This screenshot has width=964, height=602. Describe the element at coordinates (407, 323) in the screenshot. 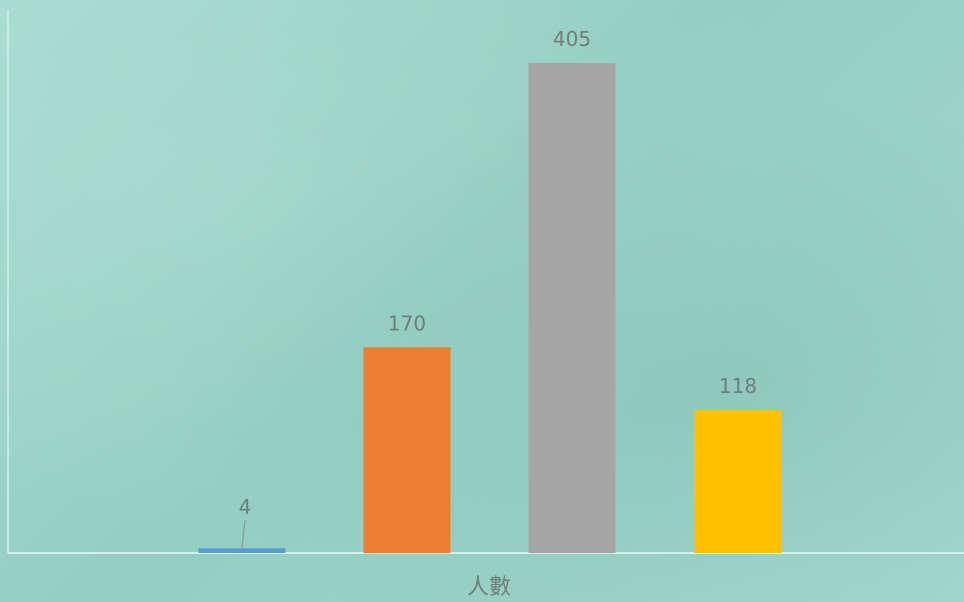

I see `data-label-2: 170` at that location.